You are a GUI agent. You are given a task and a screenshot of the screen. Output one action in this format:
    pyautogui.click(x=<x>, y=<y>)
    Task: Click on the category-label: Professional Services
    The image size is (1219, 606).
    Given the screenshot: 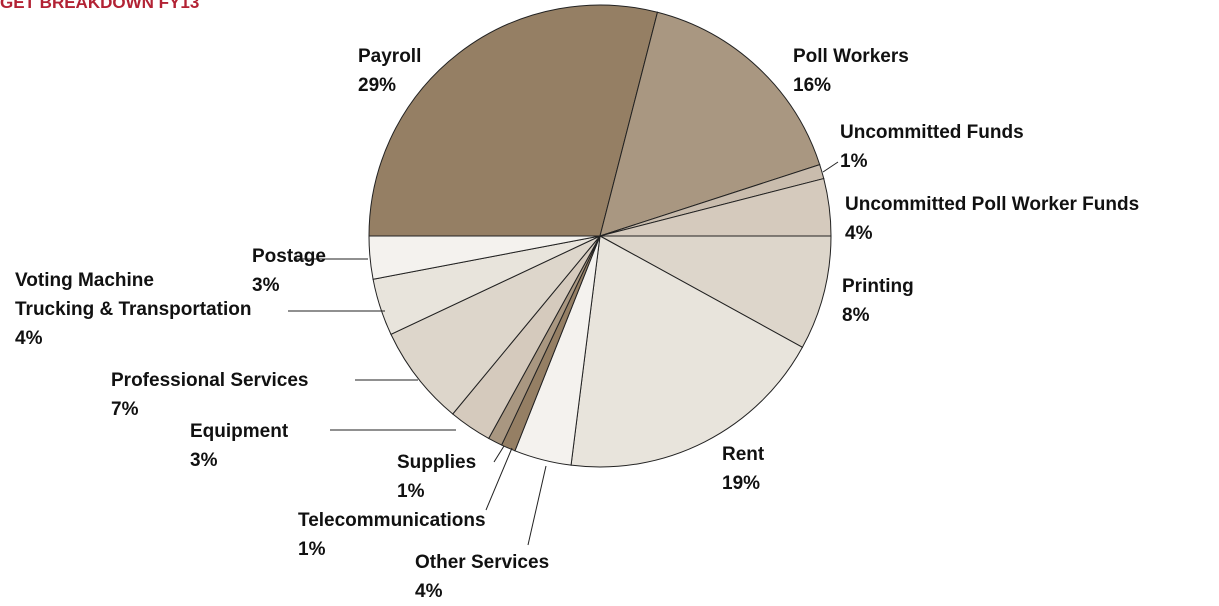 What is the action you would take?
    pyautogui.click(x=210, y=380)
    